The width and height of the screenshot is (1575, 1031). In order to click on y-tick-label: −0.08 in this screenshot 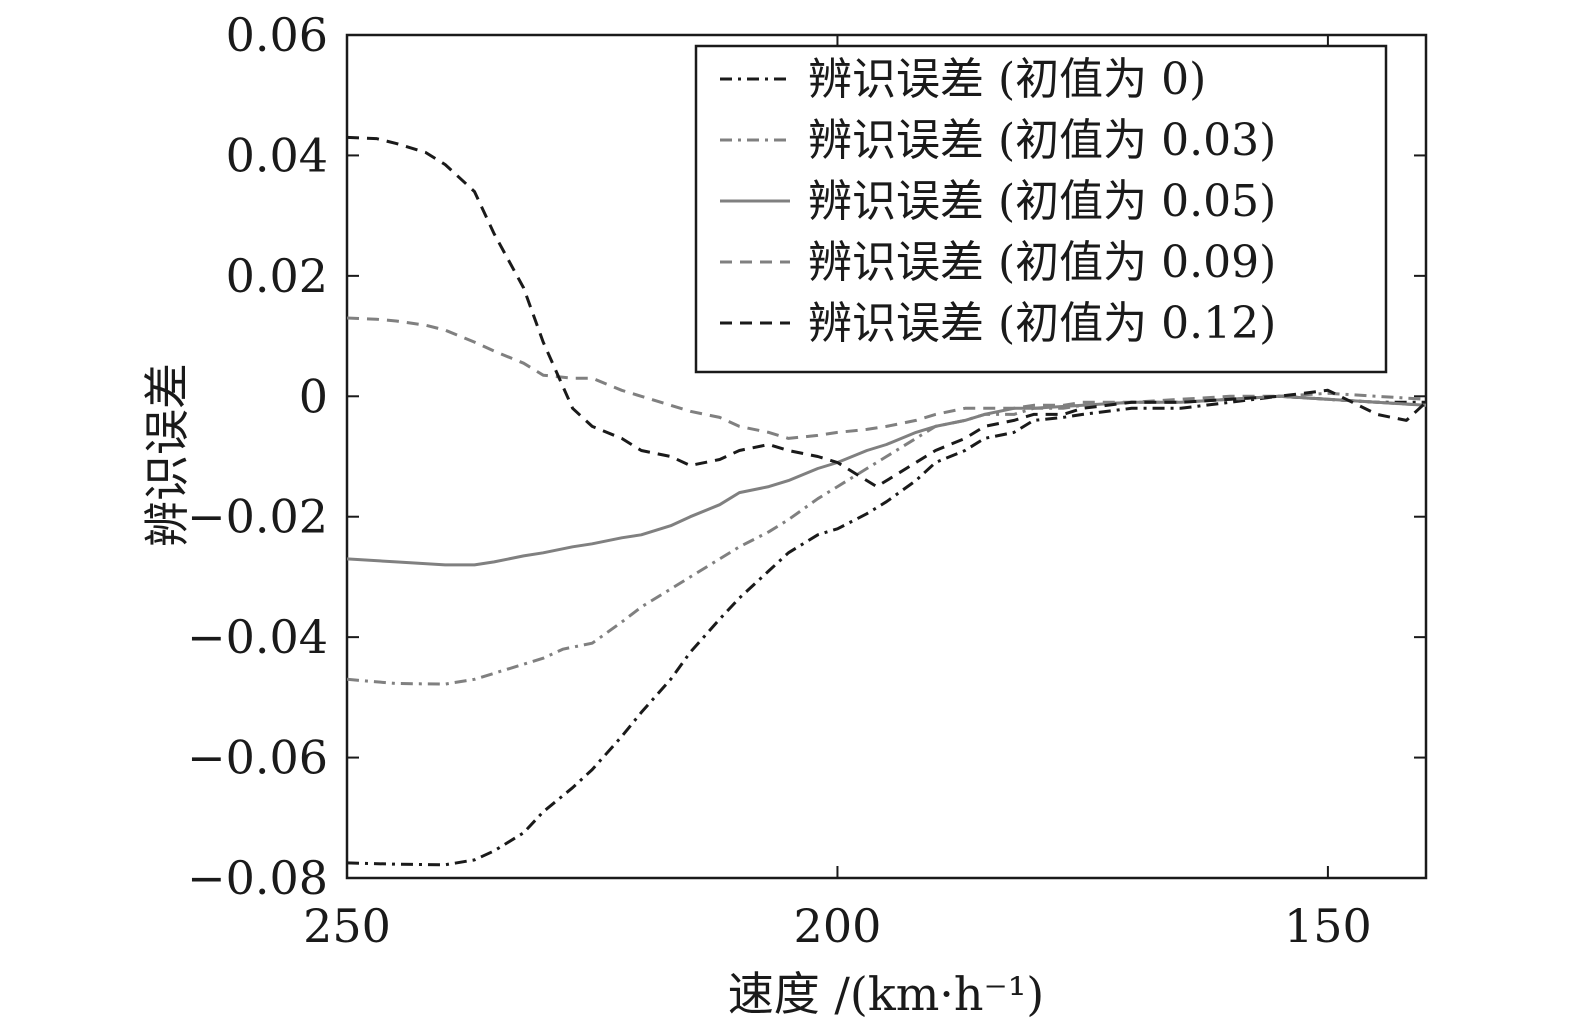, I will do `click(257, 878)`.